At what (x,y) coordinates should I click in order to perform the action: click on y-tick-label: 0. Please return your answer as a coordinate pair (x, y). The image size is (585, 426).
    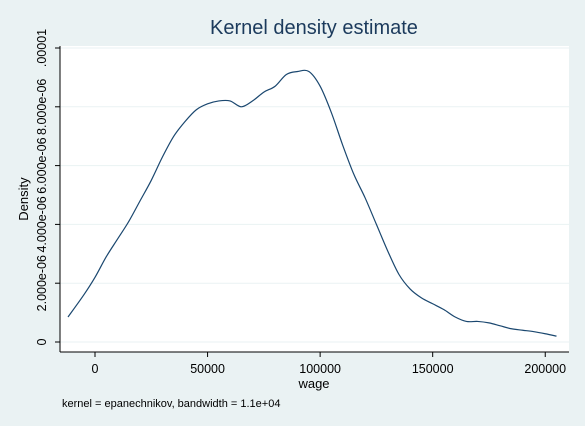
    Looking at the image, I should click on (42, 341).